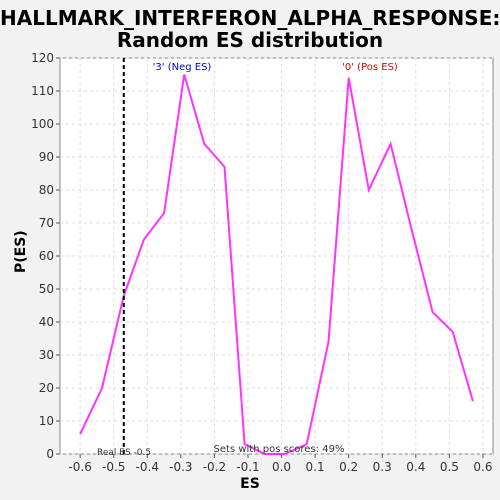 The image size is (500, 500). What do you see at coordinates (50, 454) in the screenshot?
I see `y-tick-label: 0` at bounding box center [50, 454].